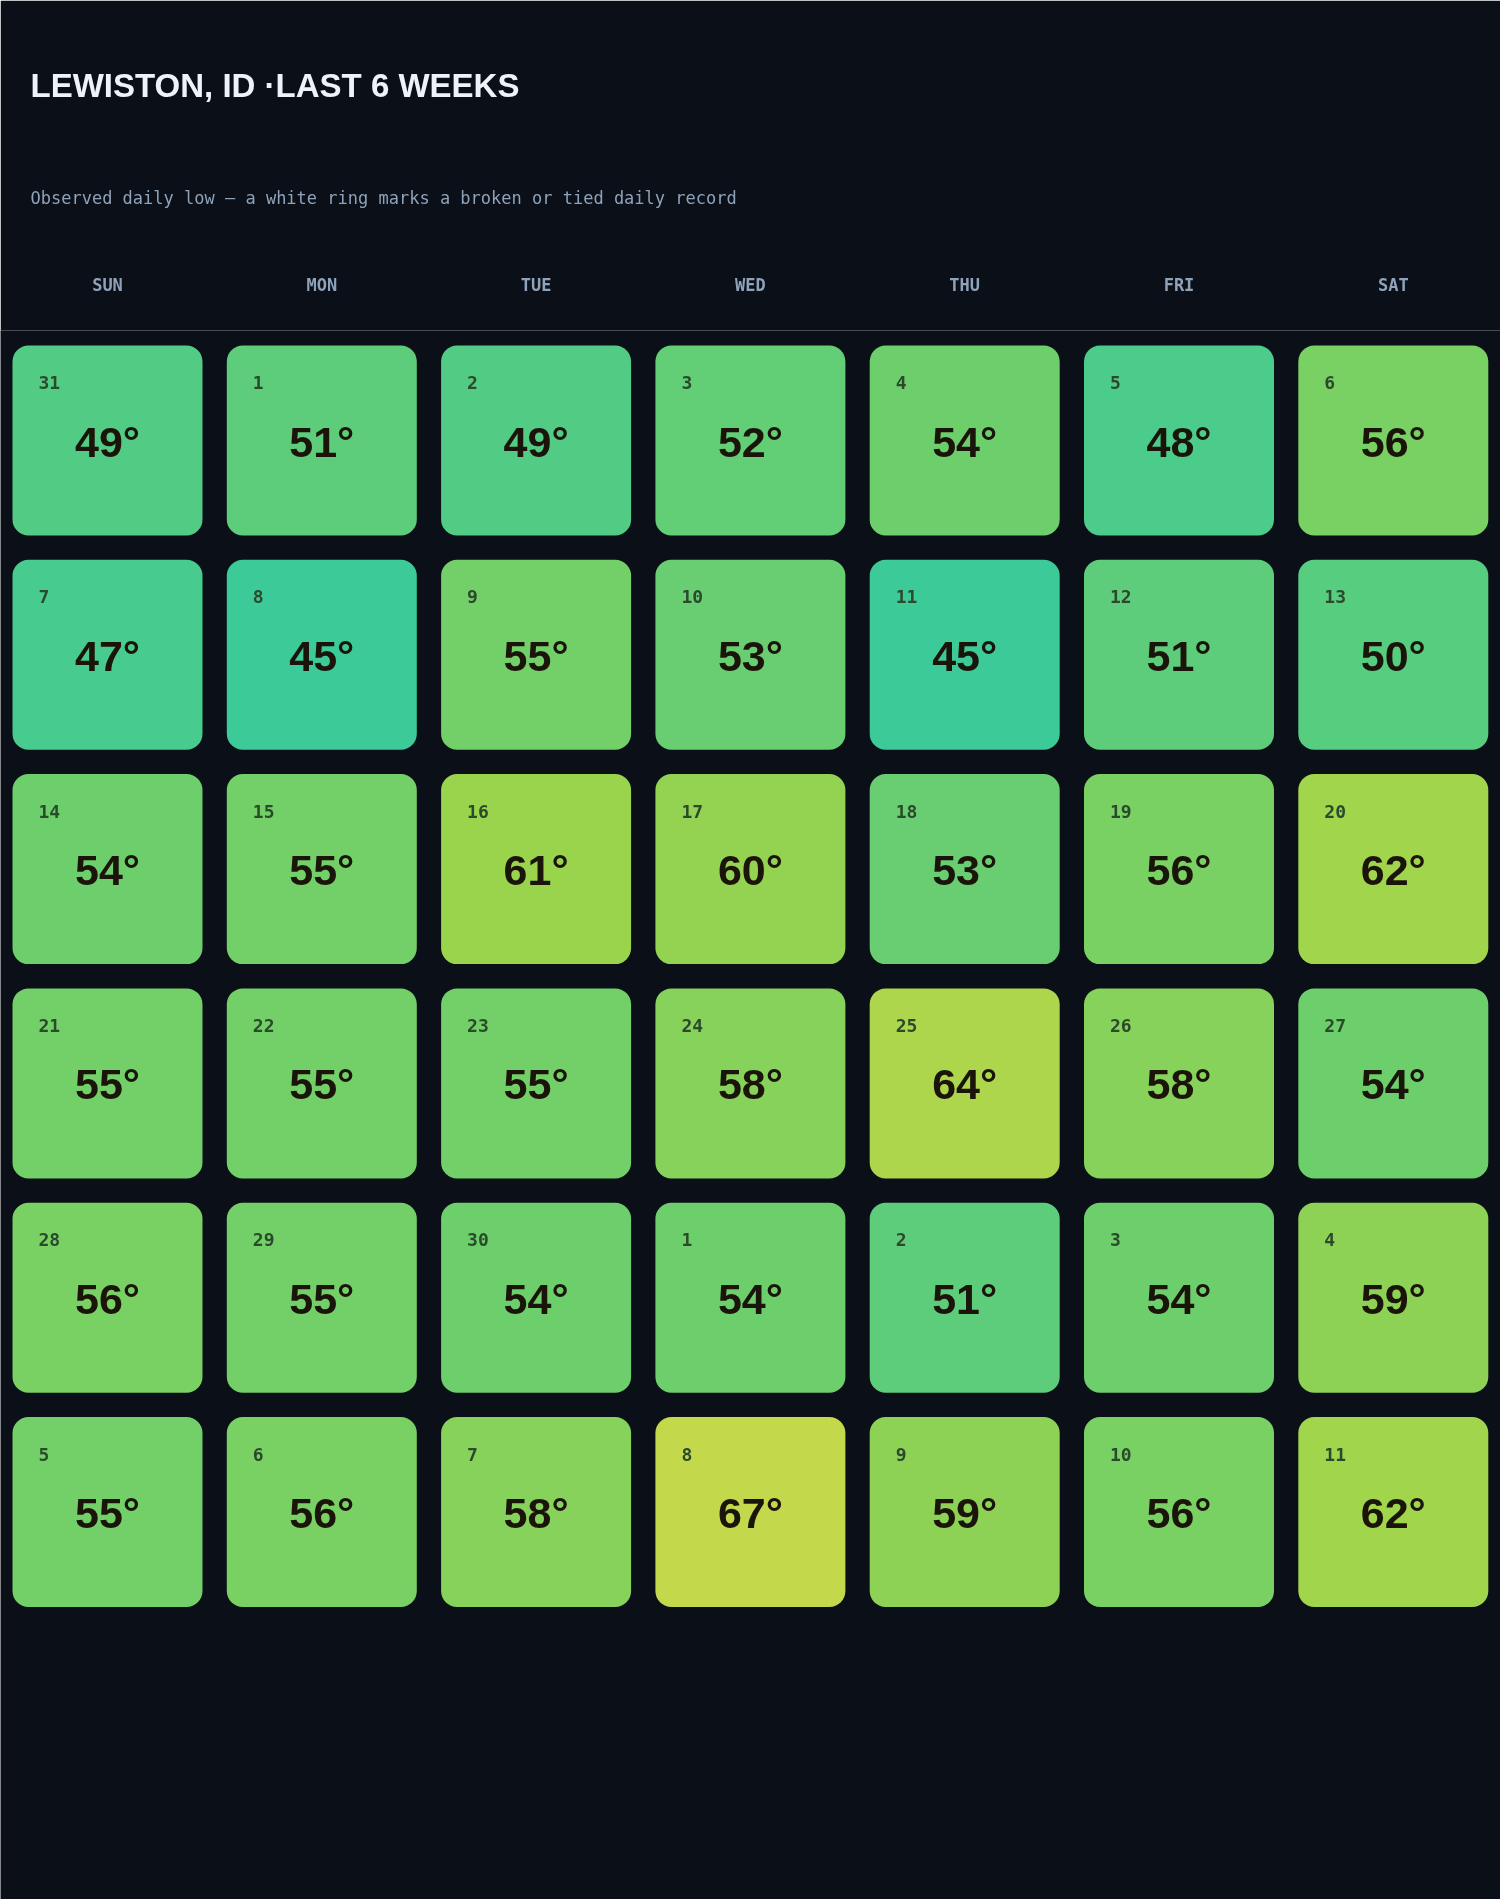  Describe the element at coordinates (107, 284) in the screenshot. I see `x-tick-label: SUN` at that location.